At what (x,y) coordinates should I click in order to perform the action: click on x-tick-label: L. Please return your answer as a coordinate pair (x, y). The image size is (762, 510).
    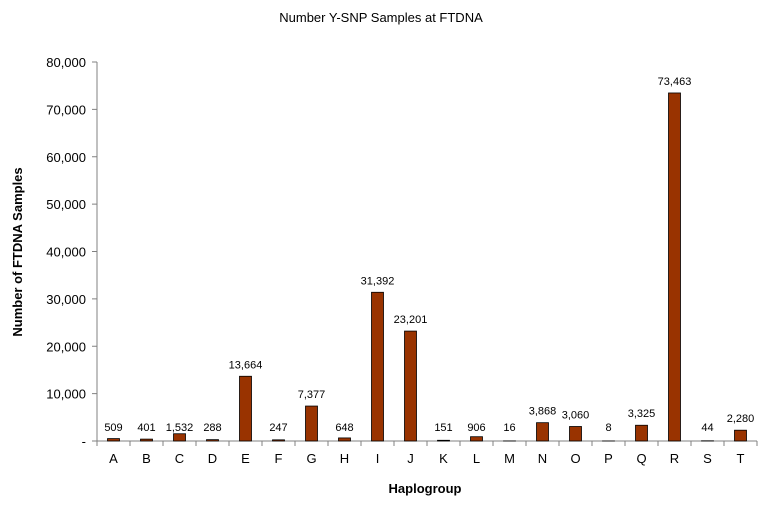
    Looking at the image, I should click on (476, 458).